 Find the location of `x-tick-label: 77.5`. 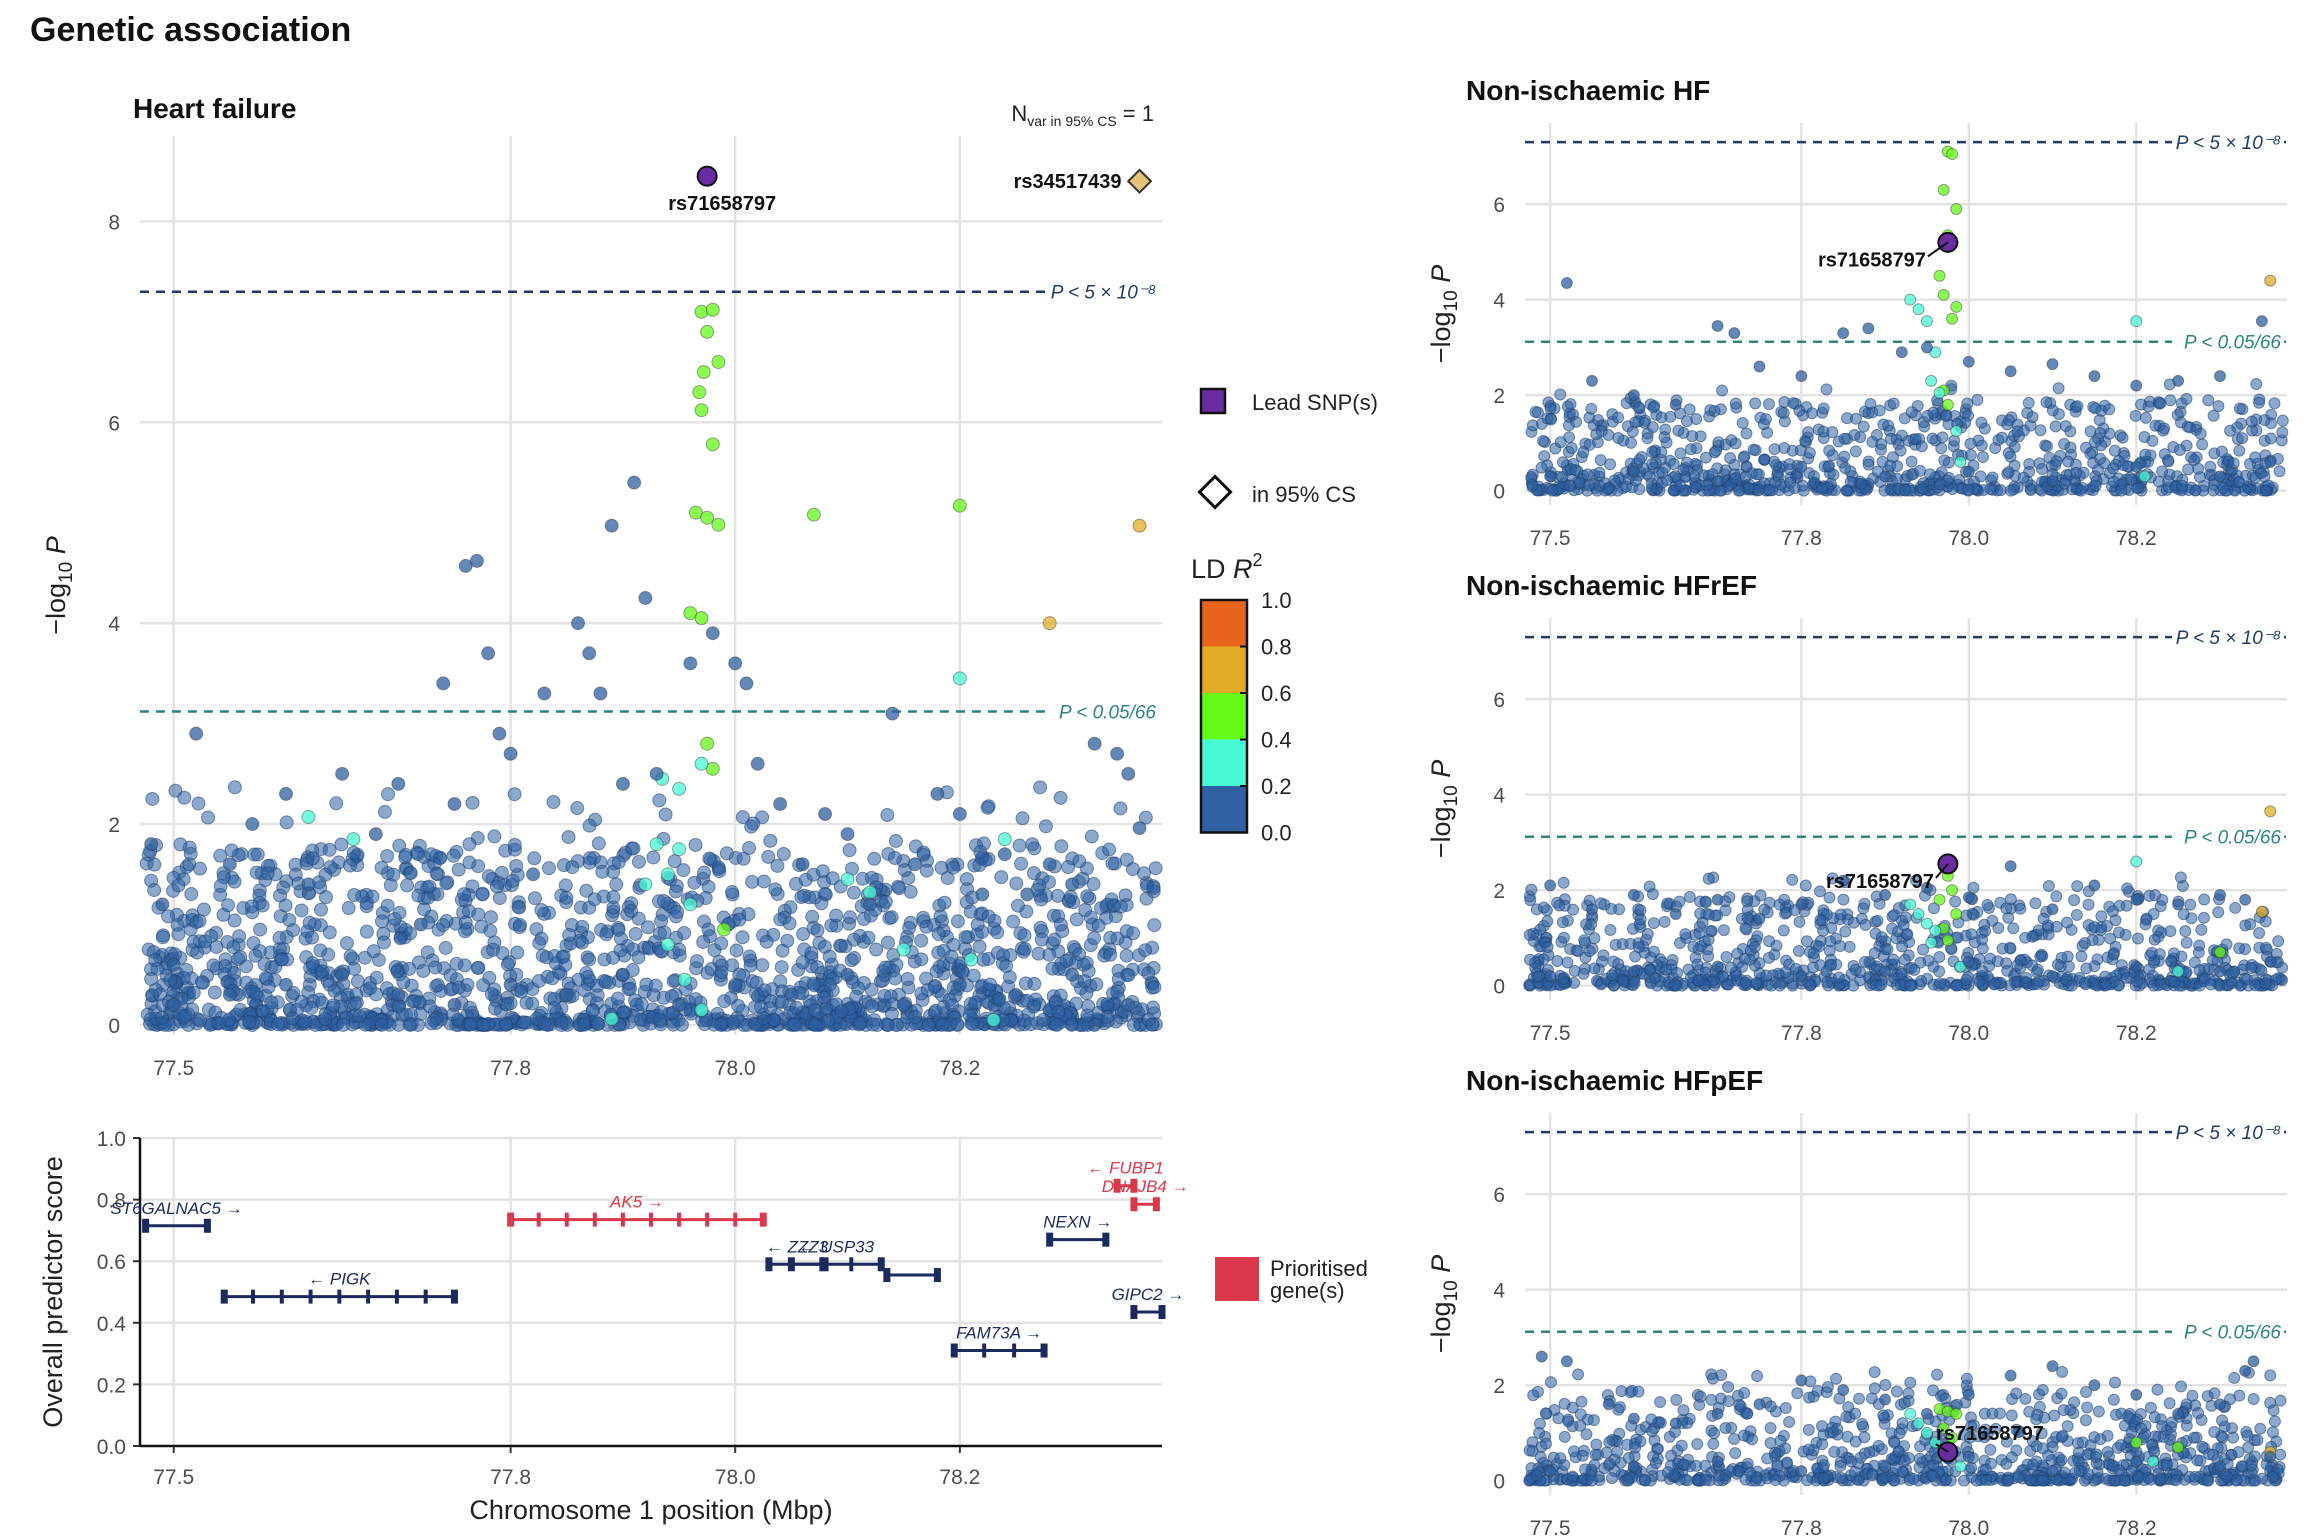

x-tick-label: 77.5 is located at coordinates (1550, 1526).